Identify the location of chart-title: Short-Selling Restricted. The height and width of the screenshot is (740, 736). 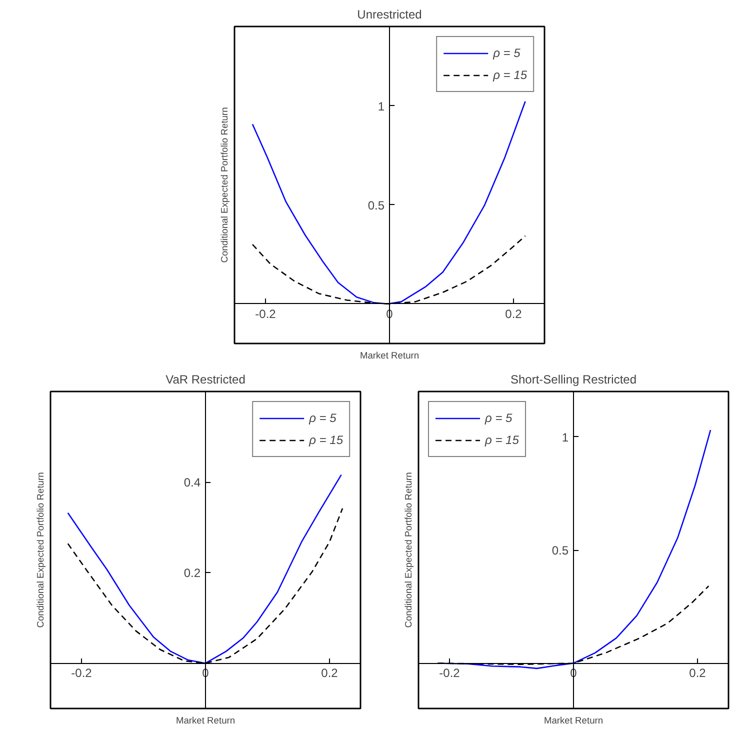
(573, 379).